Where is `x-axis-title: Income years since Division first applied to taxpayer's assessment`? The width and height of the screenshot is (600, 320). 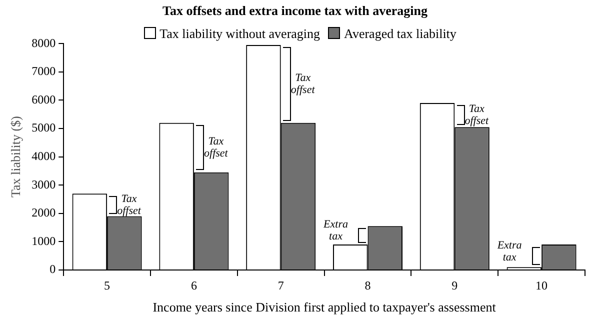
x-axis-title: Income years since Division first applied to taxpayer's assessment is located at coordinates (324, 307).